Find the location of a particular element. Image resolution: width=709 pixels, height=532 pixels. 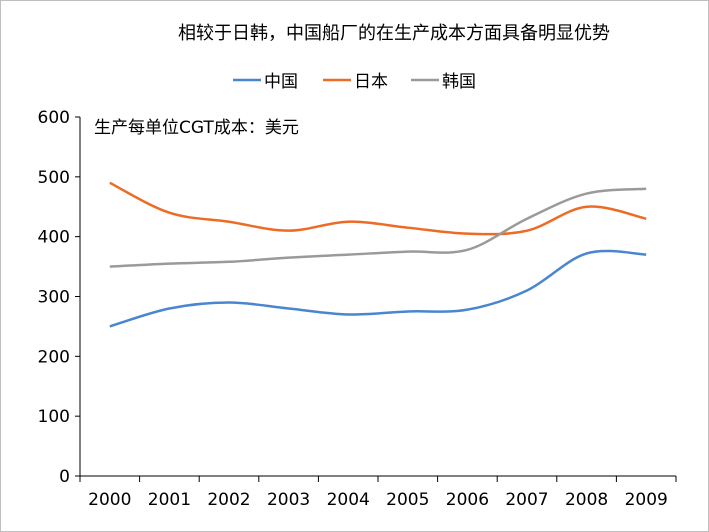

legend-label-1: 日本 is located at coordinates (371, 82).